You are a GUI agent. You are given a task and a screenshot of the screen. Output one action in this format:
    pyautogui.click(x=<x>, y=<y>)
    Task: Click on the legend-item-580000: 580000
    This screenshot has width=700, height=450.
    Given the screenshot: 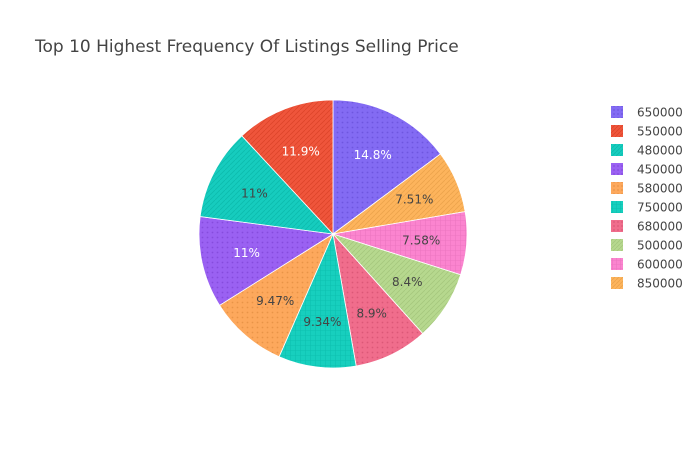 What is the action you would take?
    pyautogui.click(x=647, y=189)
    